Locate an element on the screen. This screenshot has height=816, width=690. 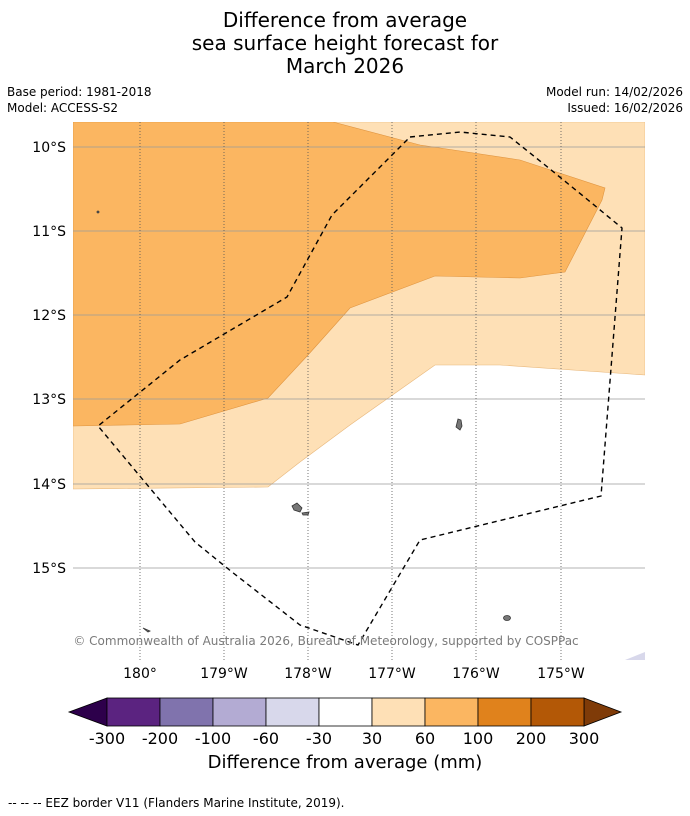
model-run: Model run: 14/02/2026 is located at coordinates (614, 92).